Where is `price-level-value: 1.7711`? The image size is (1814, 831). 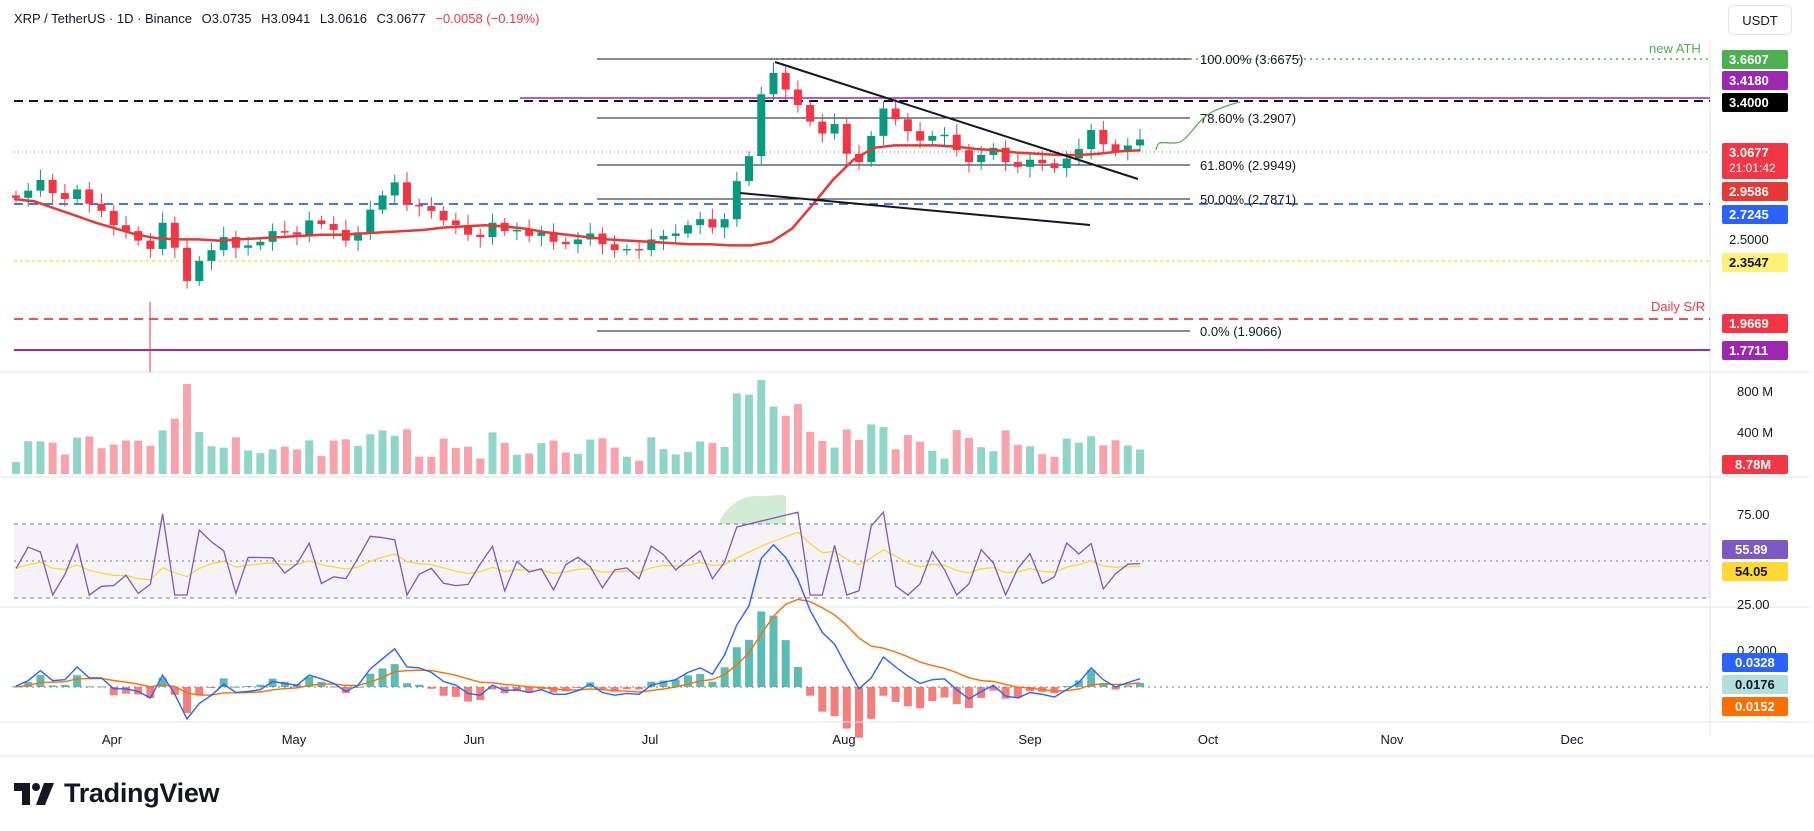
price-level-value: 1.7711 is located at coordinates (1748, 350).